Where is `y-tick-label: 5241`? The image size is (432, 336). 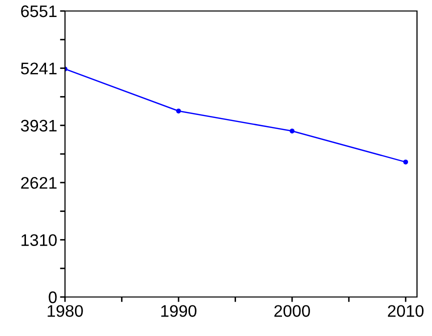 y-tick-label: 5241 is located at coordinates (38, 68).